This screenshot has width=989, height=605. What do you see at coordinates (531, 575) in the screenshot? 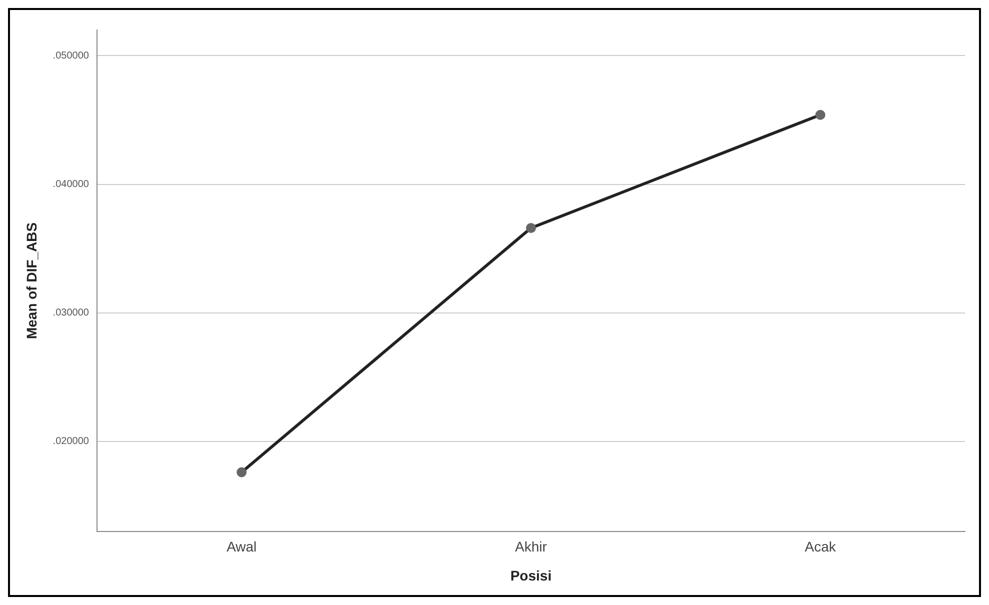
I see `x-axis-title: Posisi` at bounding box center [531, 575].